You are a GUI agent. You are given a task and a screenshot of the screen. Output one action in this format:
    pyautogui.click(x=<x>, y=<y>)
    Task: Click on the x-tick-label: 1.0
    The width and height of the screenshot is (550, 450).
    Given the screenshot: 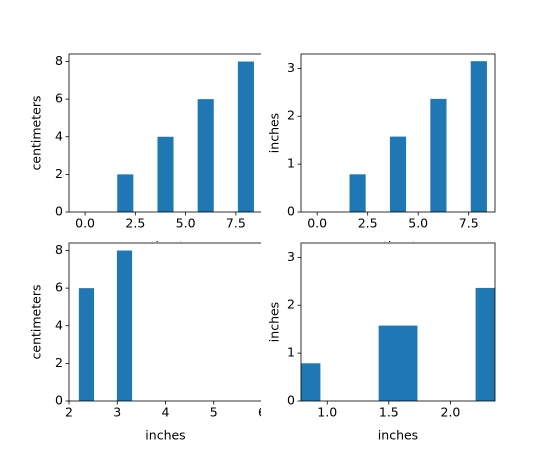 What is the action you would take?
    pyautogui.click(x=327, y=412)
    